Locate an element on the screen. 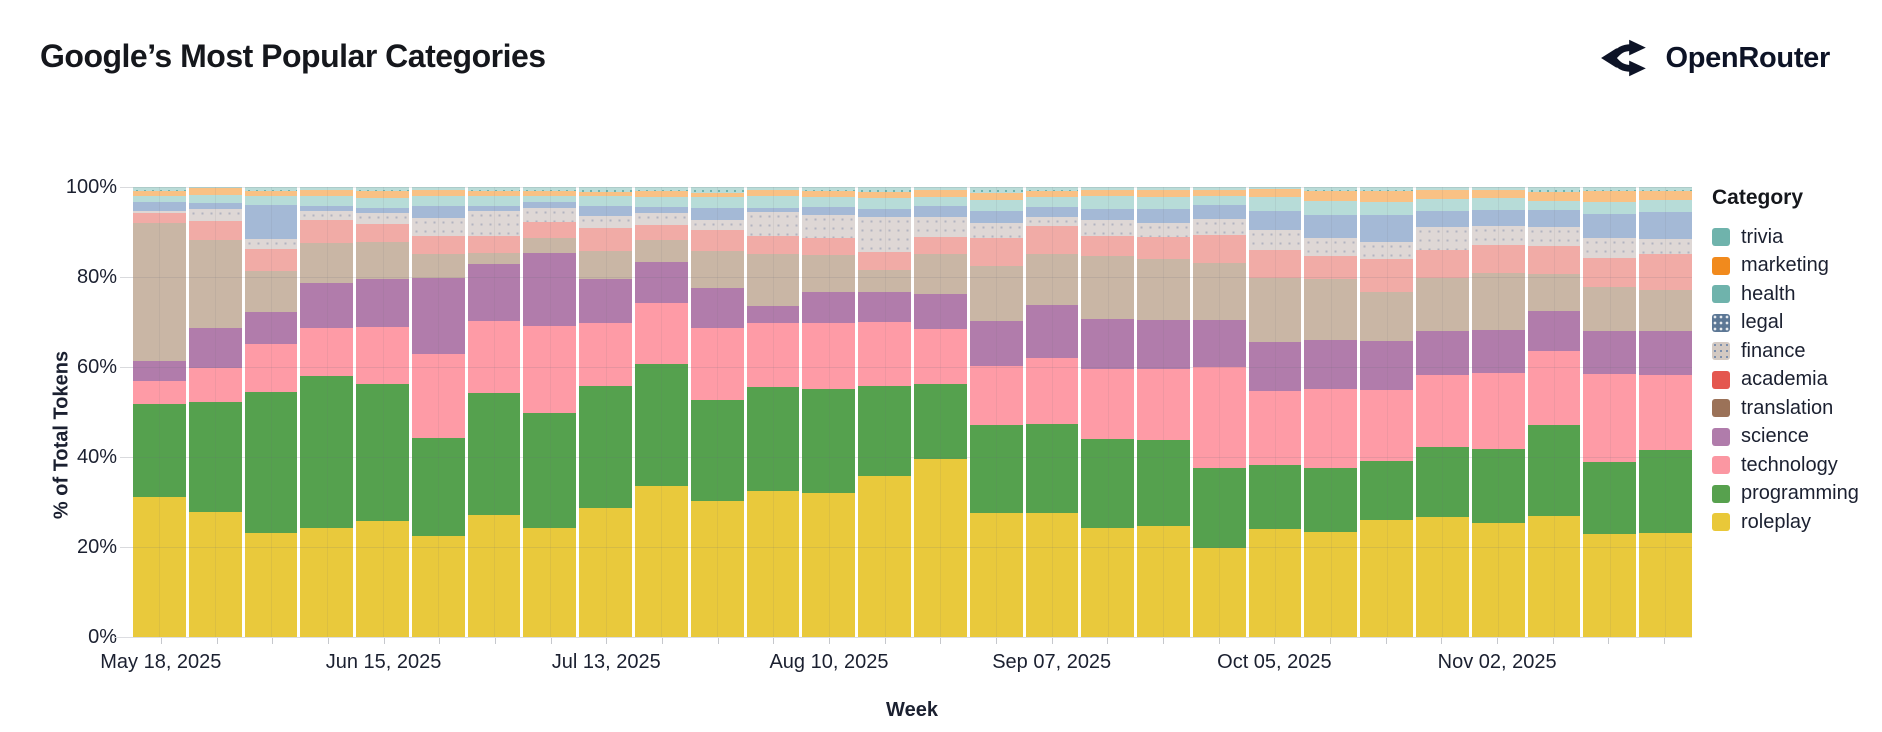 This screenshot has height=732, width=1882. bar-week-jun-01-2025 is located at coordinates (271, 412).